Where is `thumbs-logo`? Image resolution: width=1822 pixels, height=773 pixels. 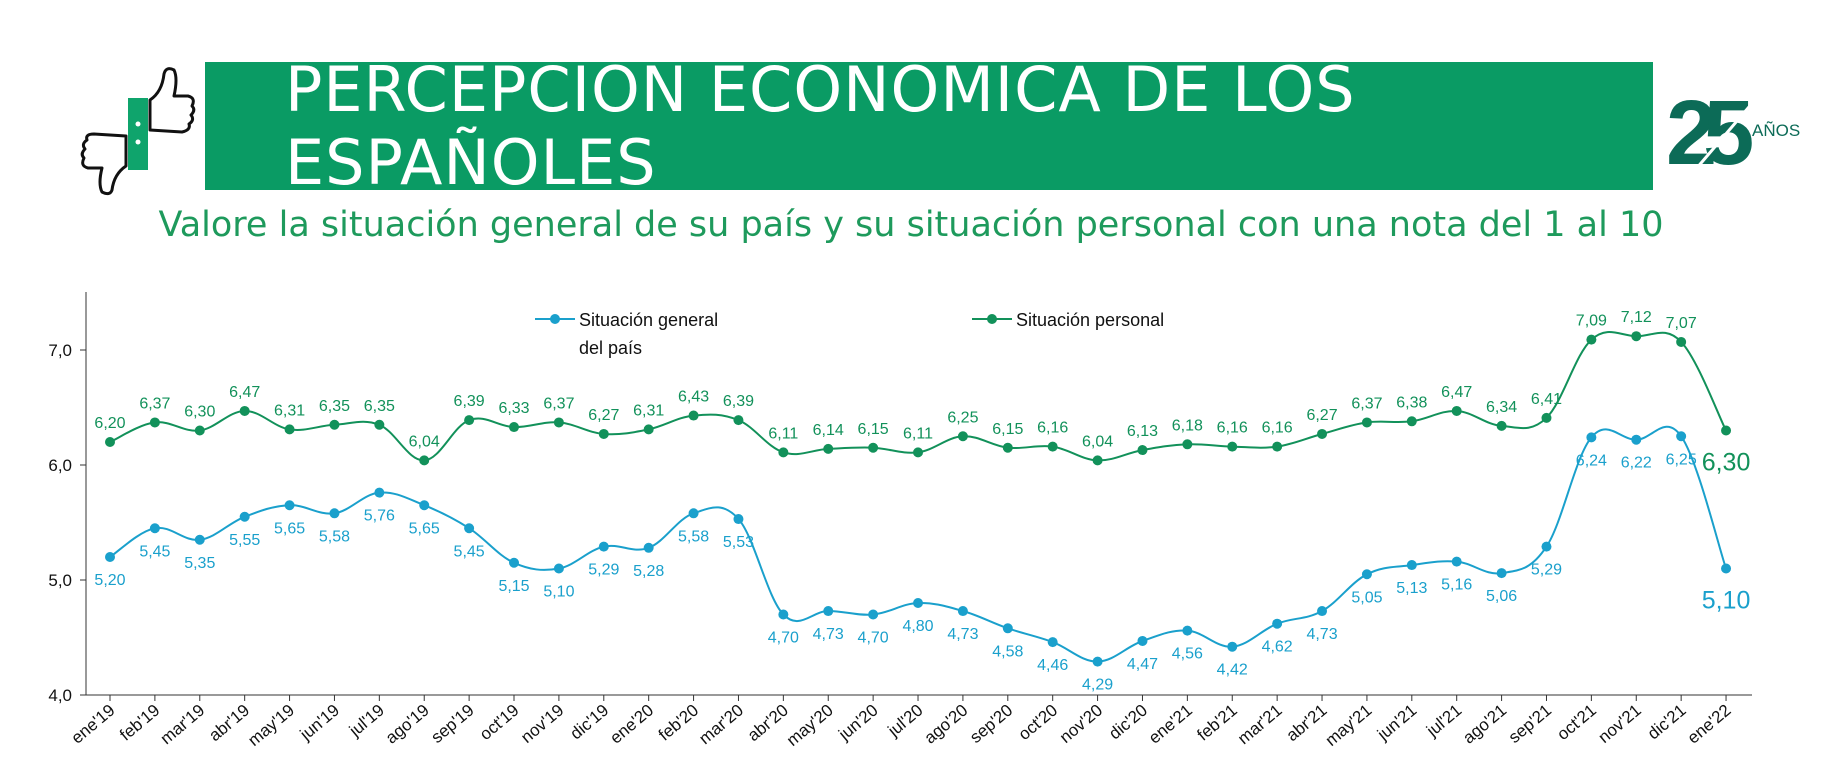 thumbs-logo is located at coordinates (138, 131).